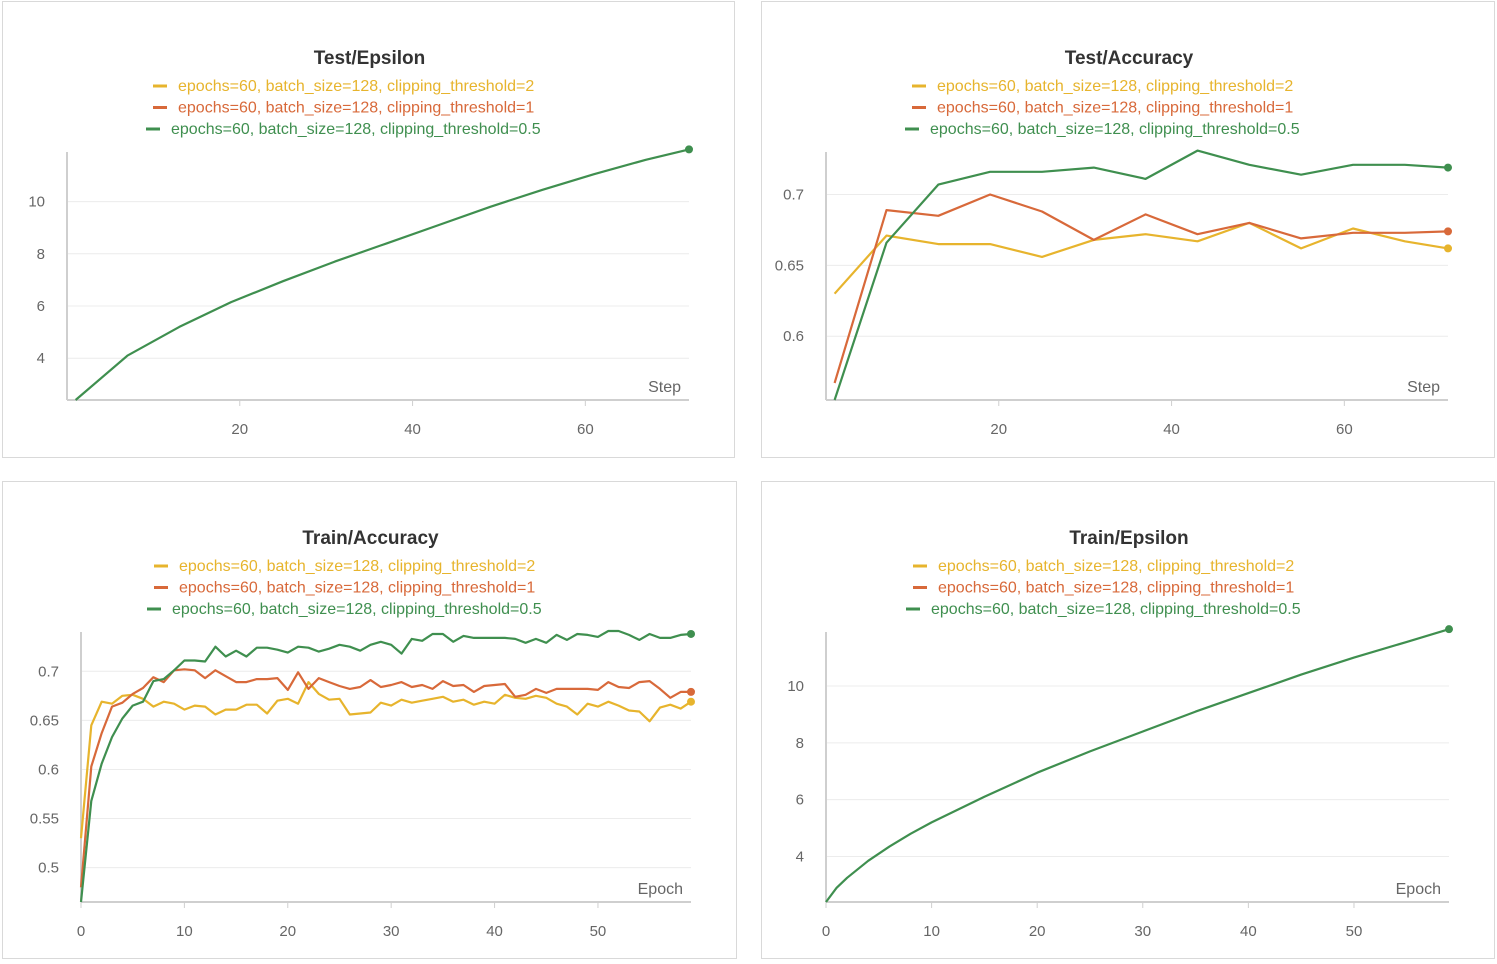 The image size is (1497, 964). What do you see at coordinates (44, 819) in the screenshot?
I see `y-tick-label: 0.55` at bounding box center [44, 819].